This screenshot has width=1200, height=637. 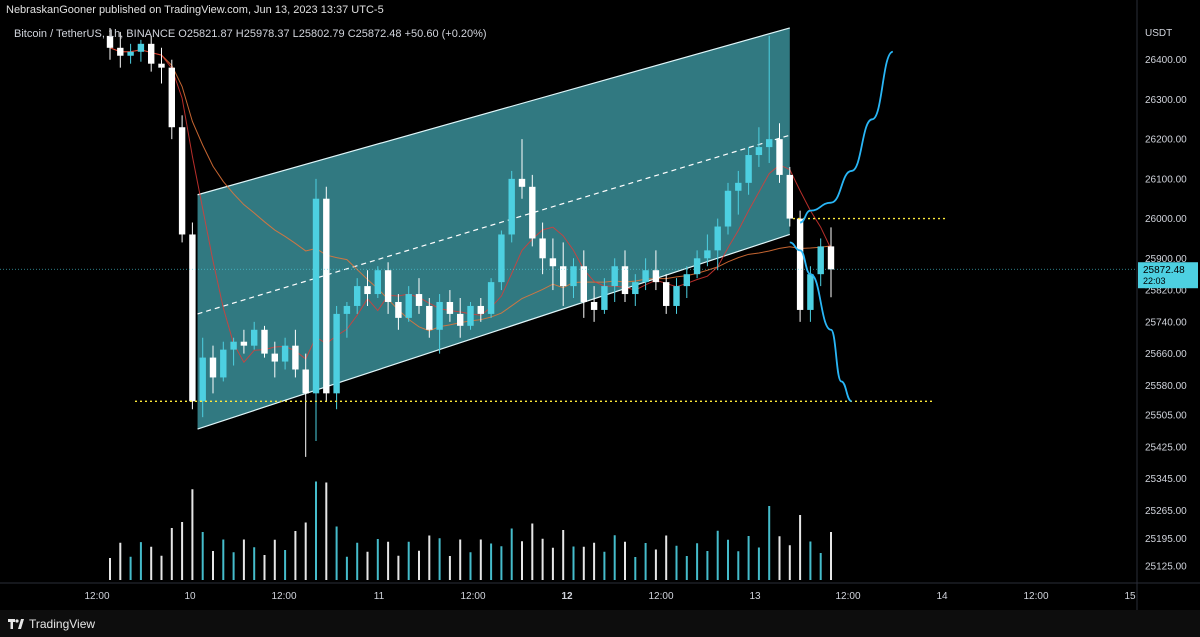 What do you see at coordinates (567, 596) in the screenshot?
I see `time-axis-tick: 12` at bounding box center [567, 596].